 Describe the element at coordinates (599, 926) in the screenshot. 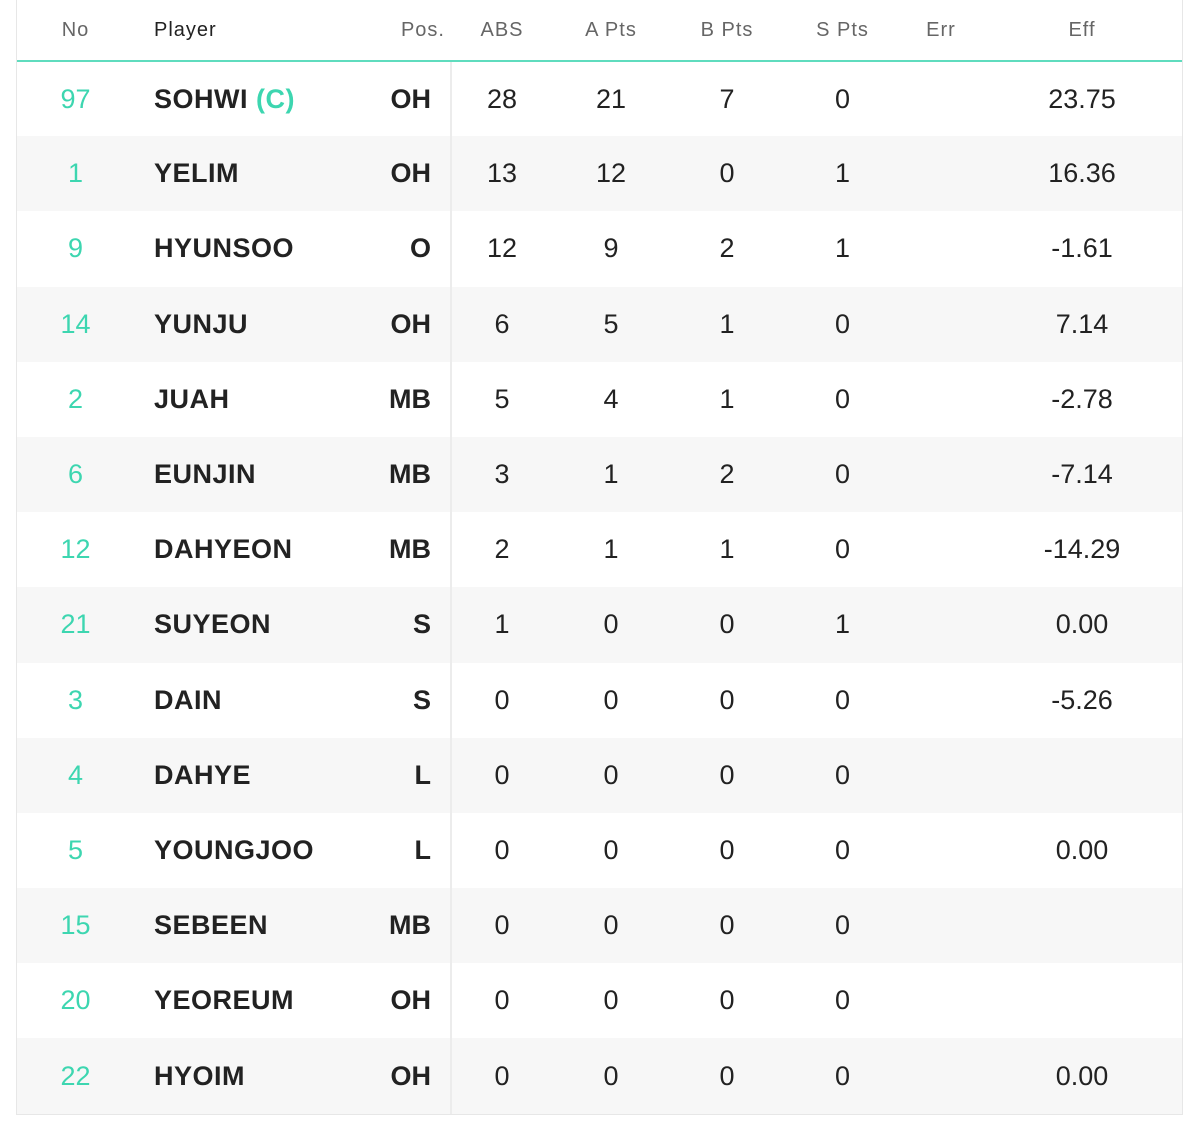

I see `table-row: 15 SEBEEN MB 0 0 0 0` at that location.